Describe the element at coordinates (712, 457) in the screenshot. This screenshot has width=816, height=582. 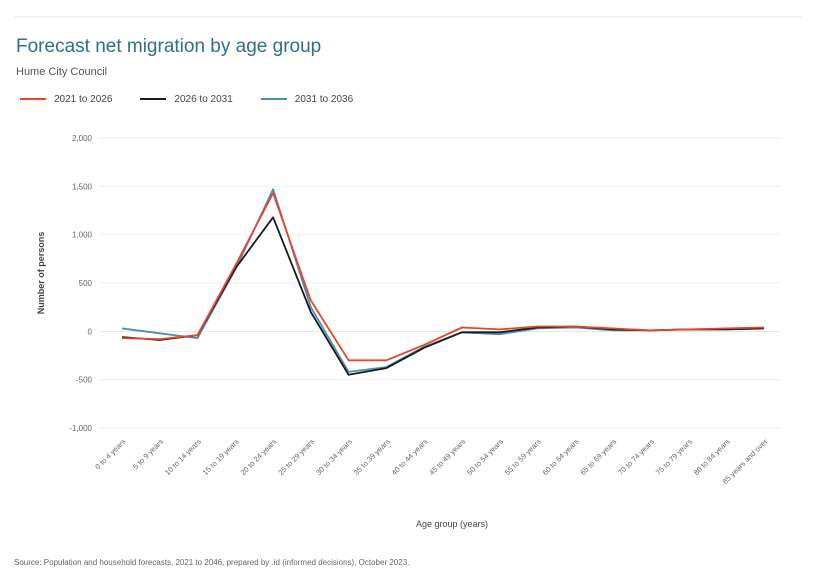
I see `x-tick-label: 80 to 84 years` at that location.